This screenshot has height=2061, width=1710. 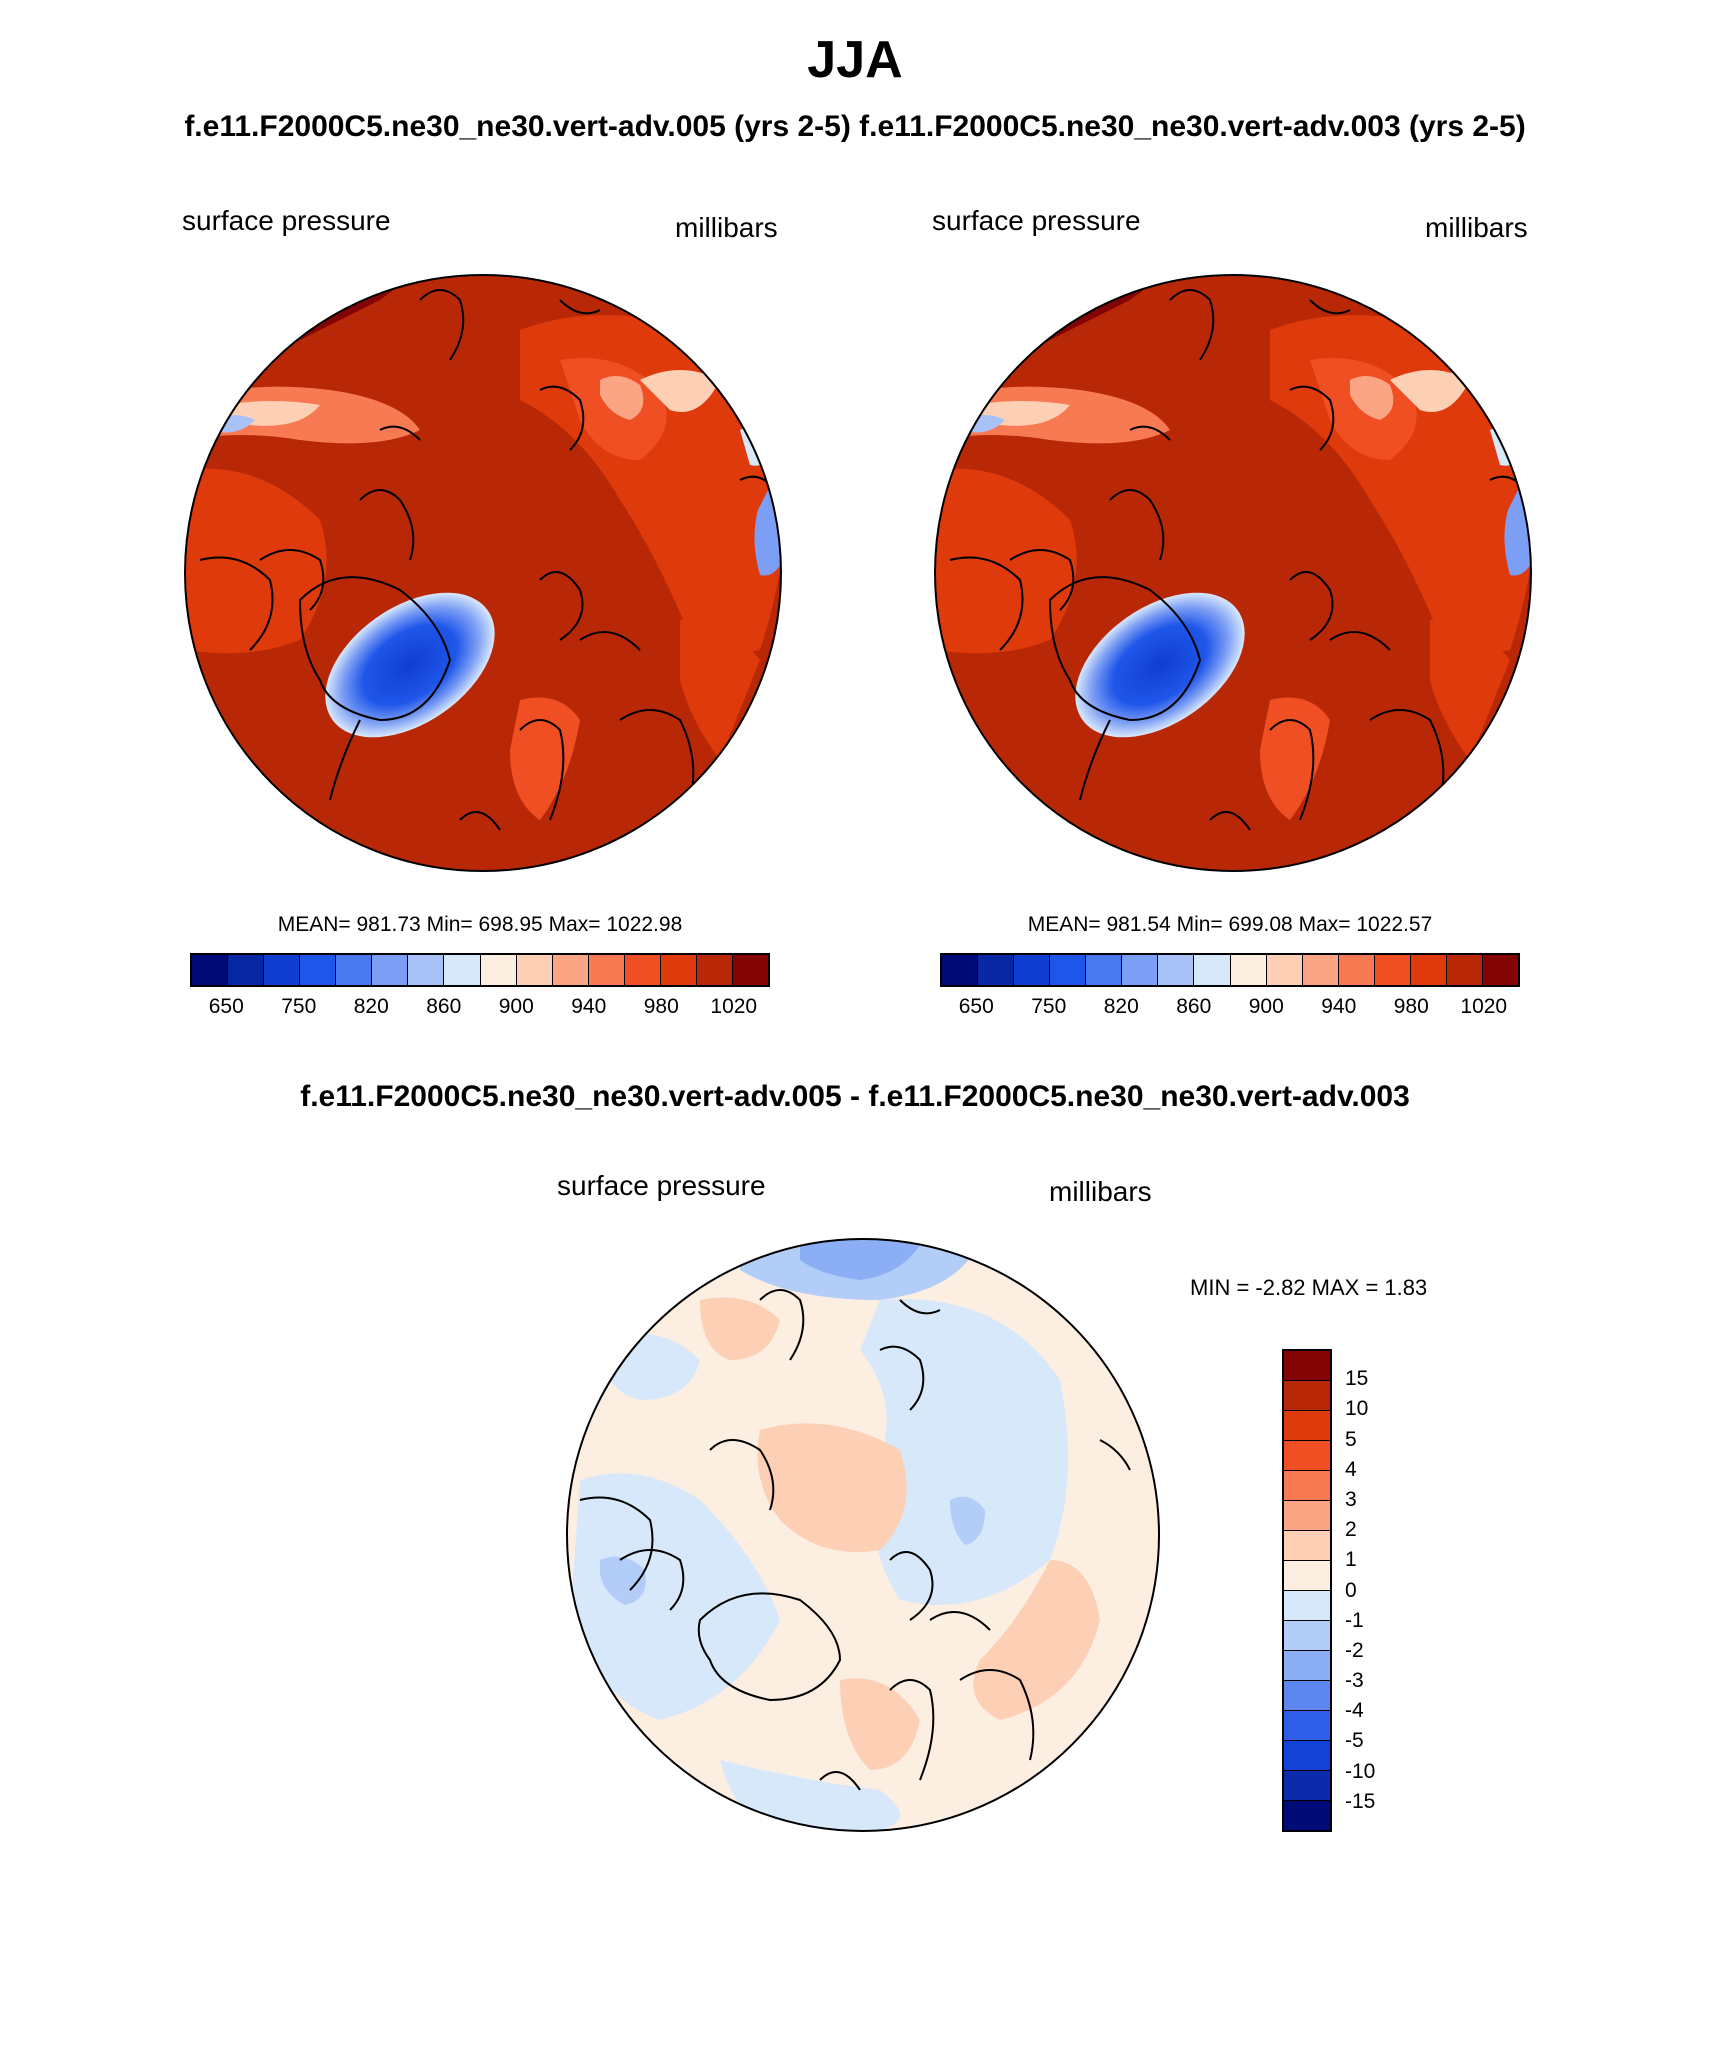 What do you see at coordinates (1351, 1469) in the screenshot?
I see `diff-colorbar-tick-label: 4` at bounding box center [1351, 1469].